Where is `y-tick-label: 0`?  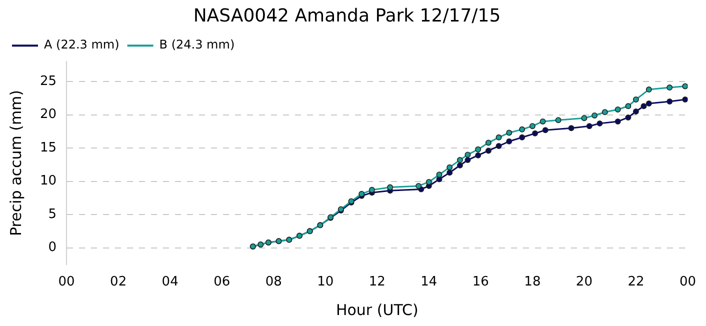 y-tick-label: 0 is located at coordinates (52, 248).